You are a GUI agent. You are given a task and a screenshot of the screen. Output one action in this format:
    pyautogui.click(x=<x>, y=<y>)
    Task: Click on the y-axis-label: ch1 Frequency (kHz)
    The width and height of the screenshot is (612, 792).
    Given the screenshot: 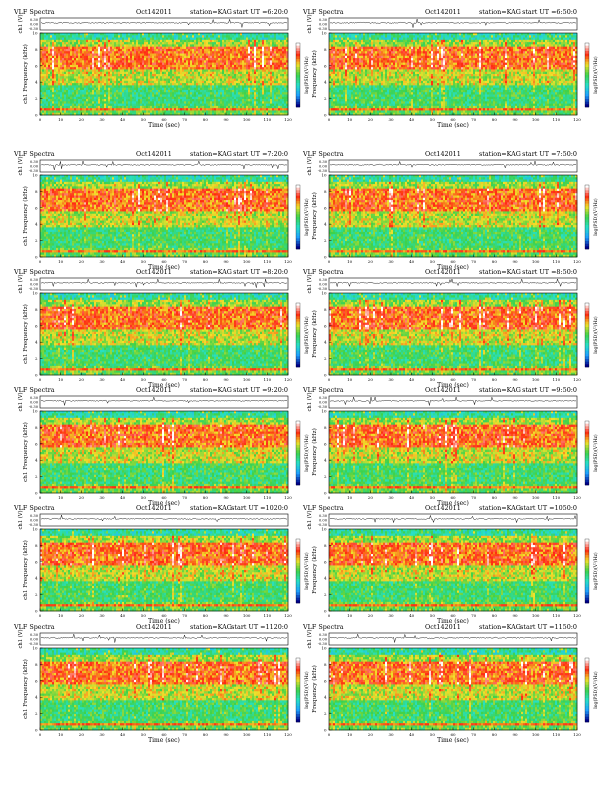 What is the action you would take?
    pyautogui.click(x=25, y=452)
    